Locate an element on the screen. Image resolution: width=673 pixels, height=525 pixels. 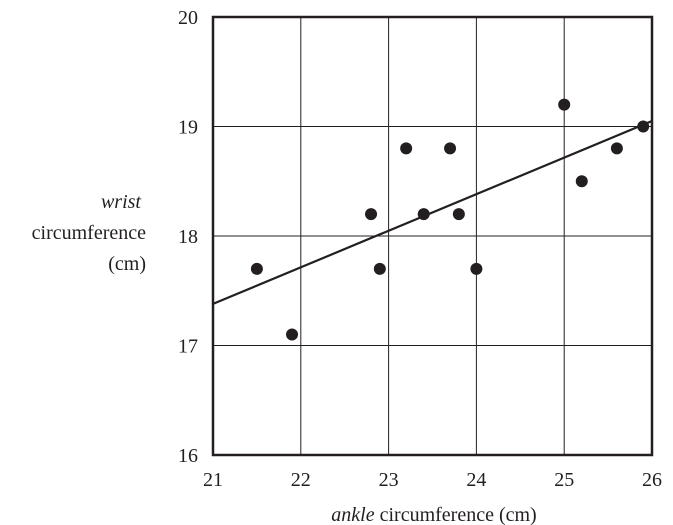
x-axis-label-italic: ankle is located at coordinates (352, 514).